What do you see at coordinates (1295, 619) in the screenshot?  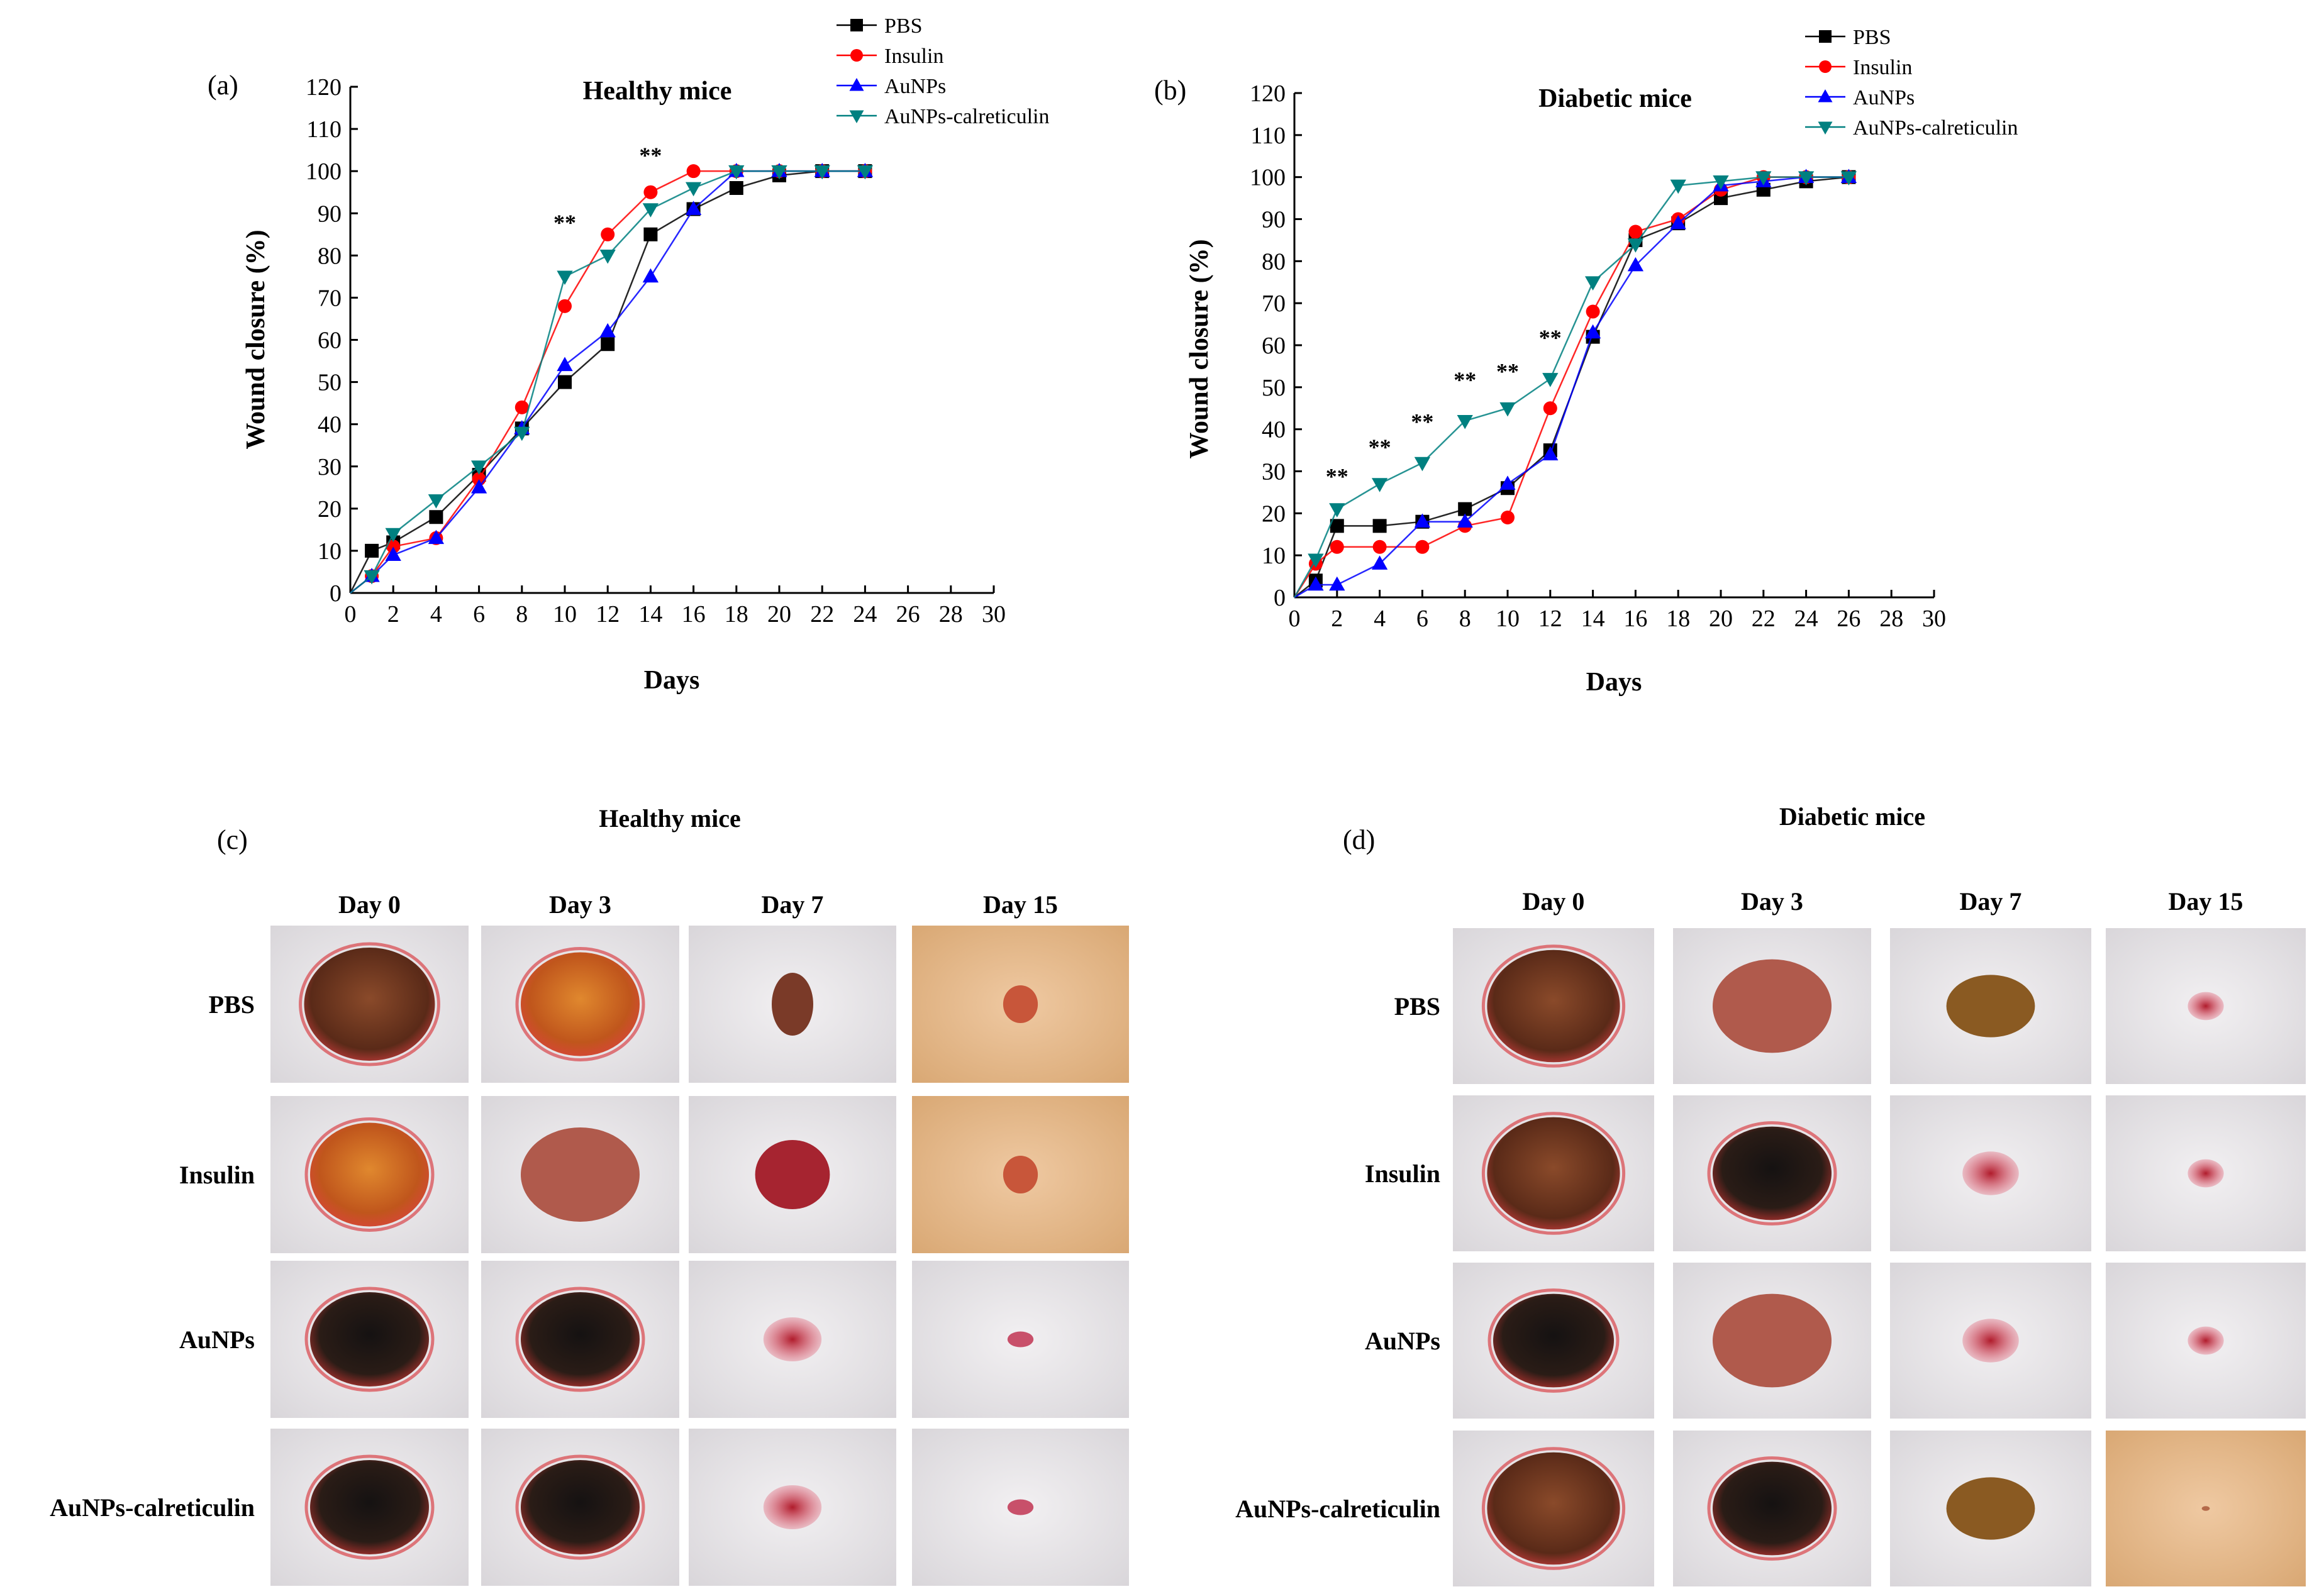 I see `x-tick-label: 0` at bounding box center [1295, 619].